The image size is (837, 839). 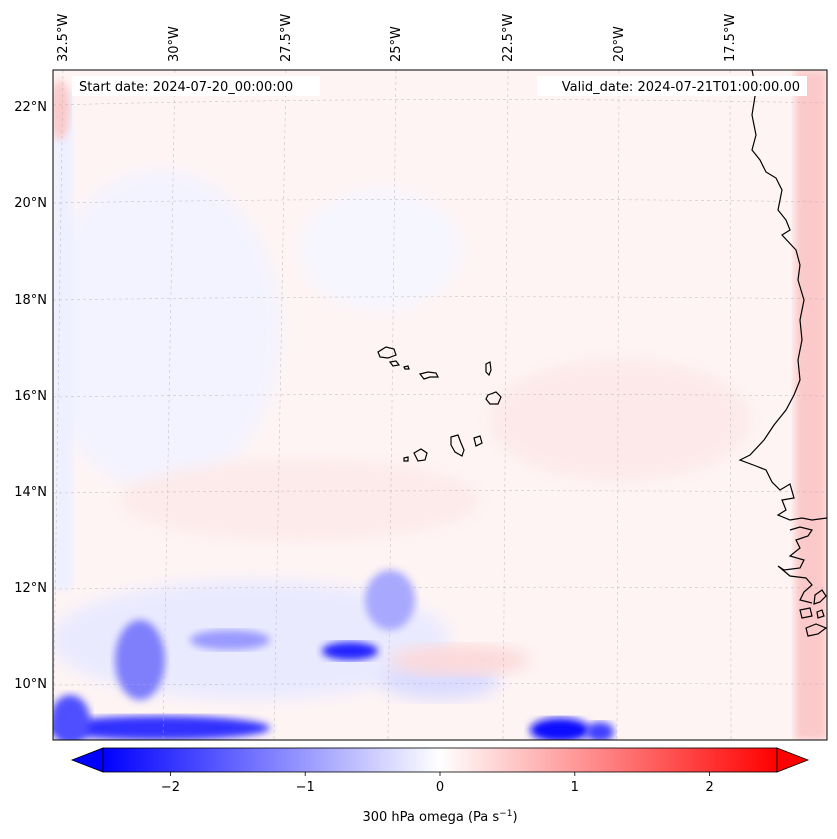 I want to click on colorbar: −2 −1 0 1 2 300 hPa omega (Pa s−1), so click(x=440, y=786).